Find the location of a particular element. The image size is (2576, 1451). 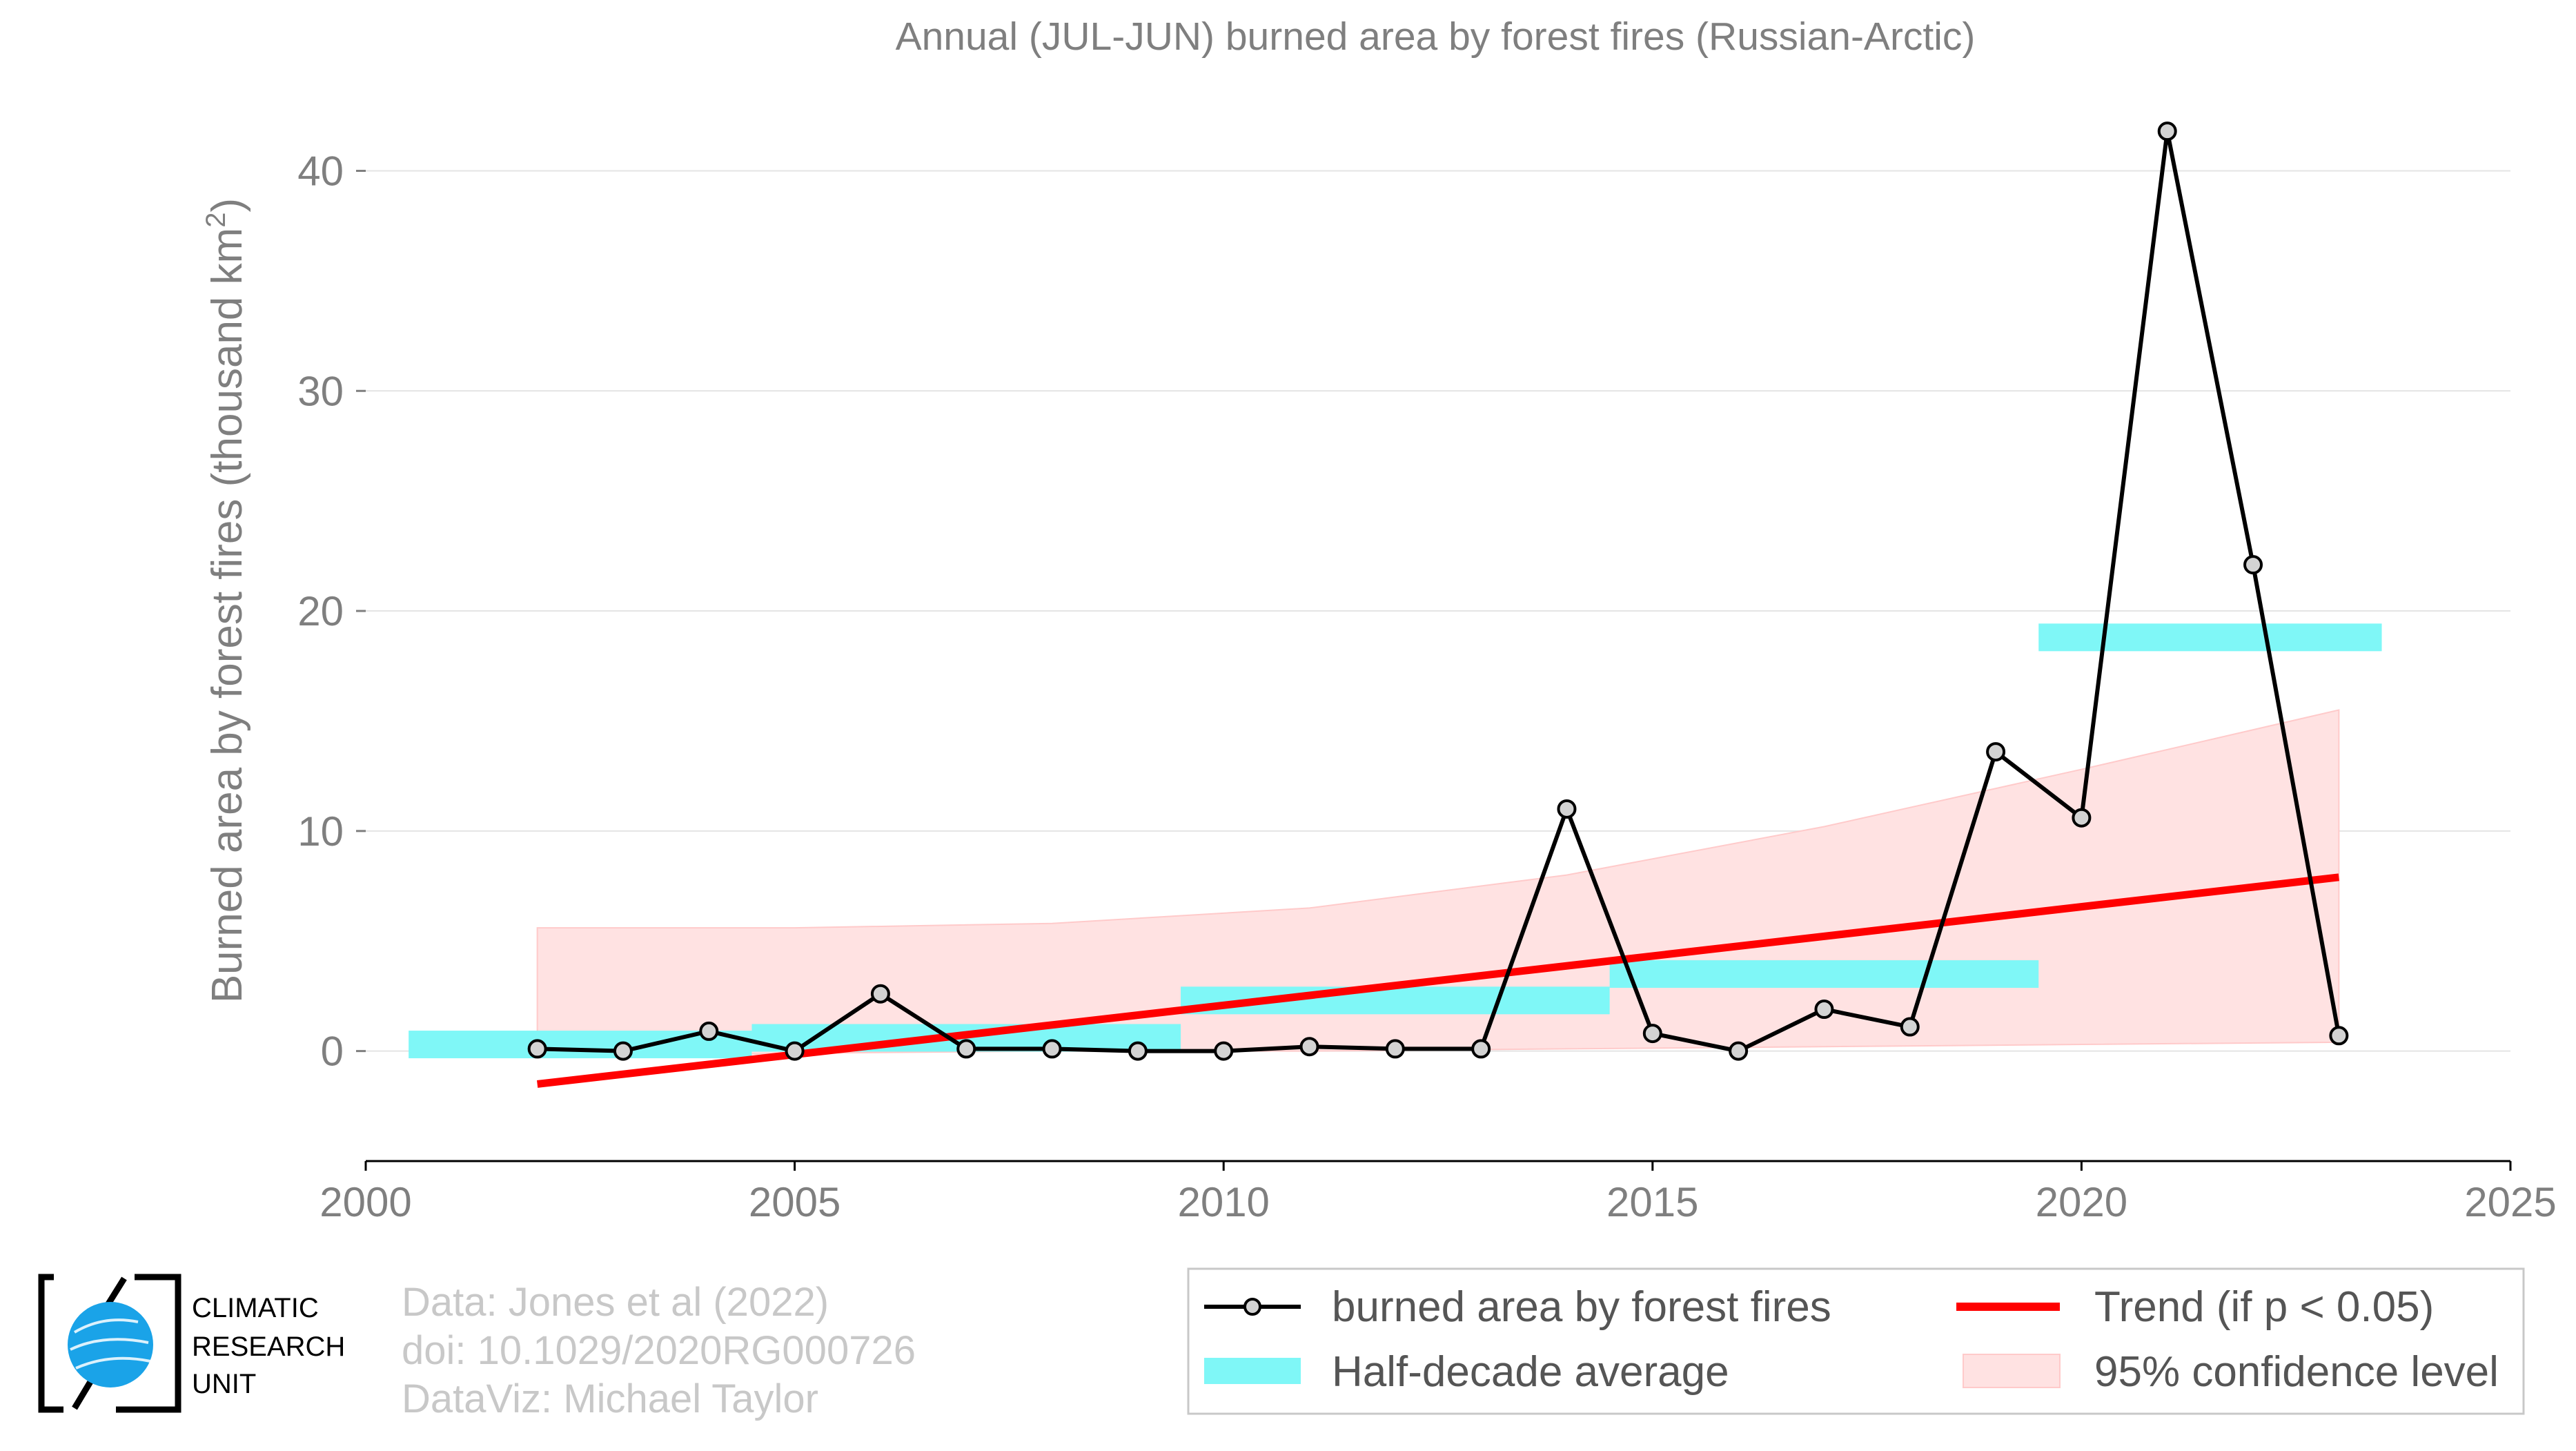

y-axis-label-superscript: 2 is located at coordinates (216, 220).